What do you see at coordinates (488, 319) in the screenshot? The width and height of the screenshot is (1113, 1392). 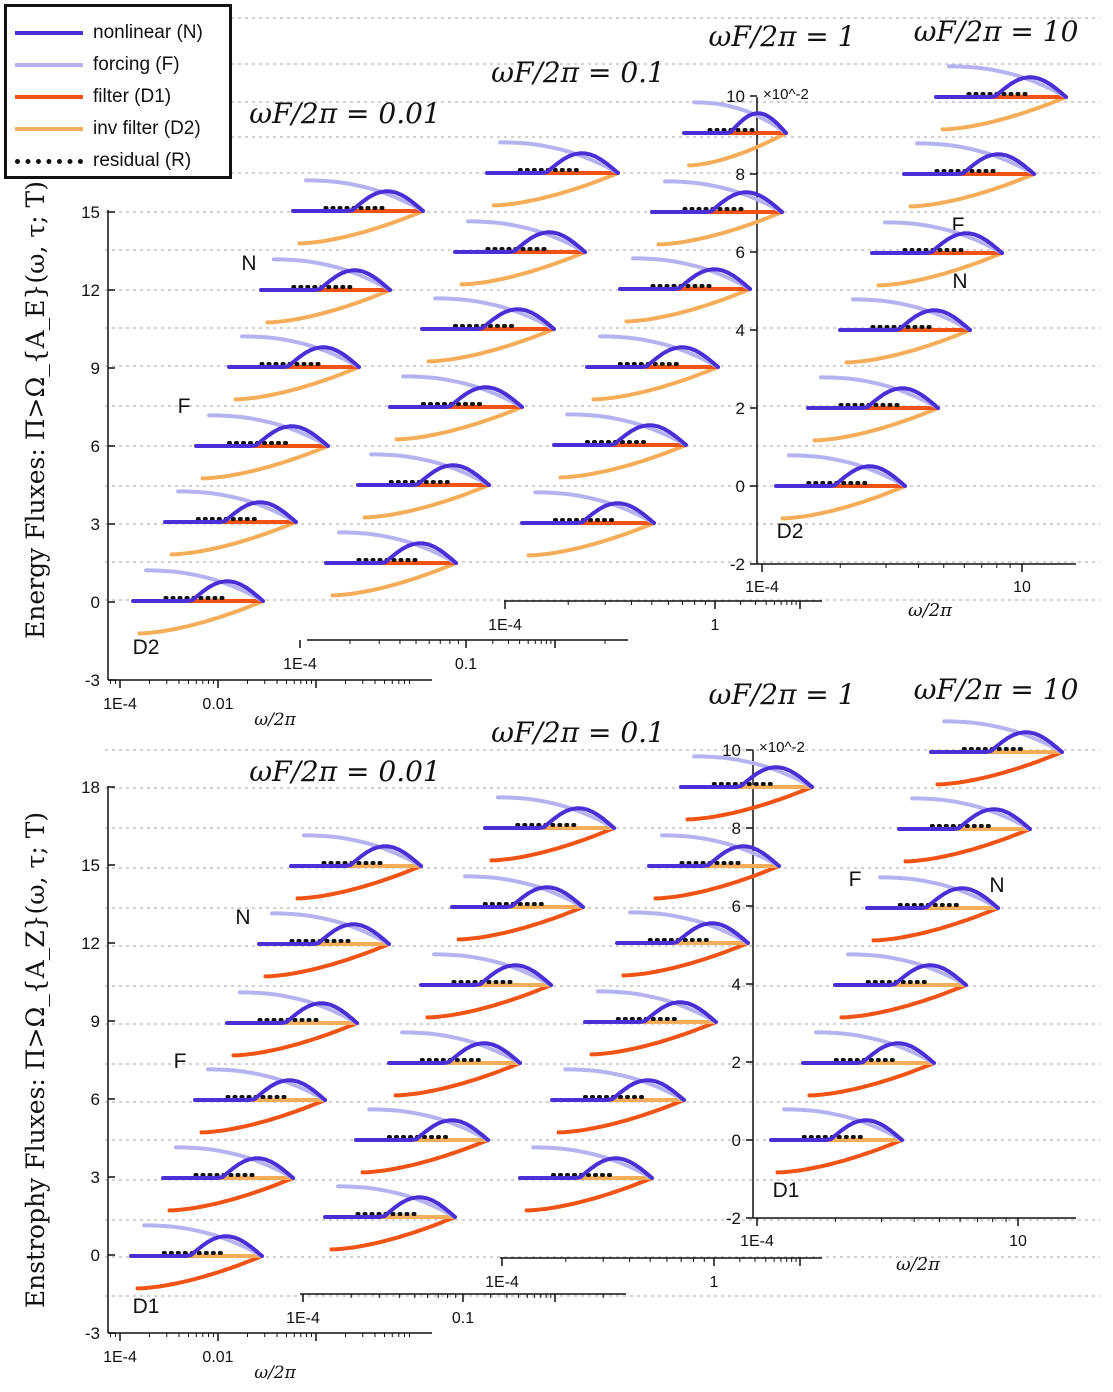 I see `energy-bundle-9-nonlinear` at bounding box center [488, 319].